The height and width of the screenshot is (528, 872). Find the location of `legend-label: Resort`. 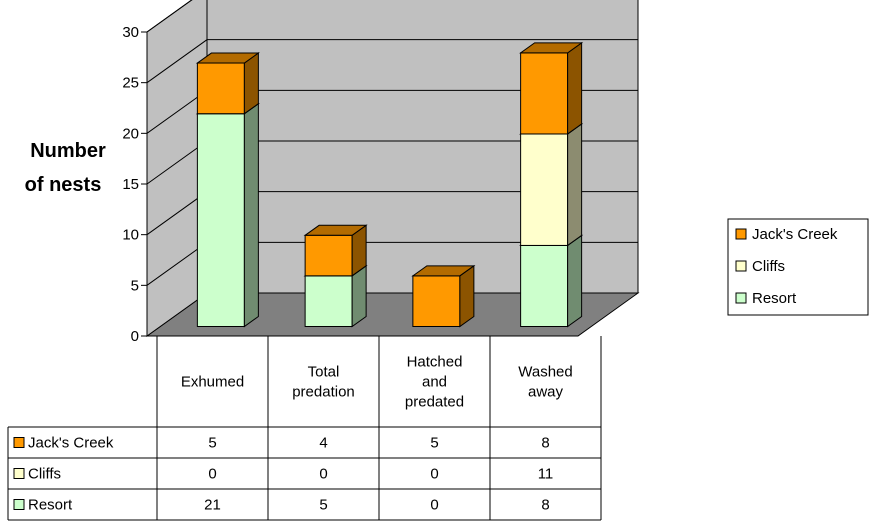

legend-label: Resort is located at coordinates (774, 298).